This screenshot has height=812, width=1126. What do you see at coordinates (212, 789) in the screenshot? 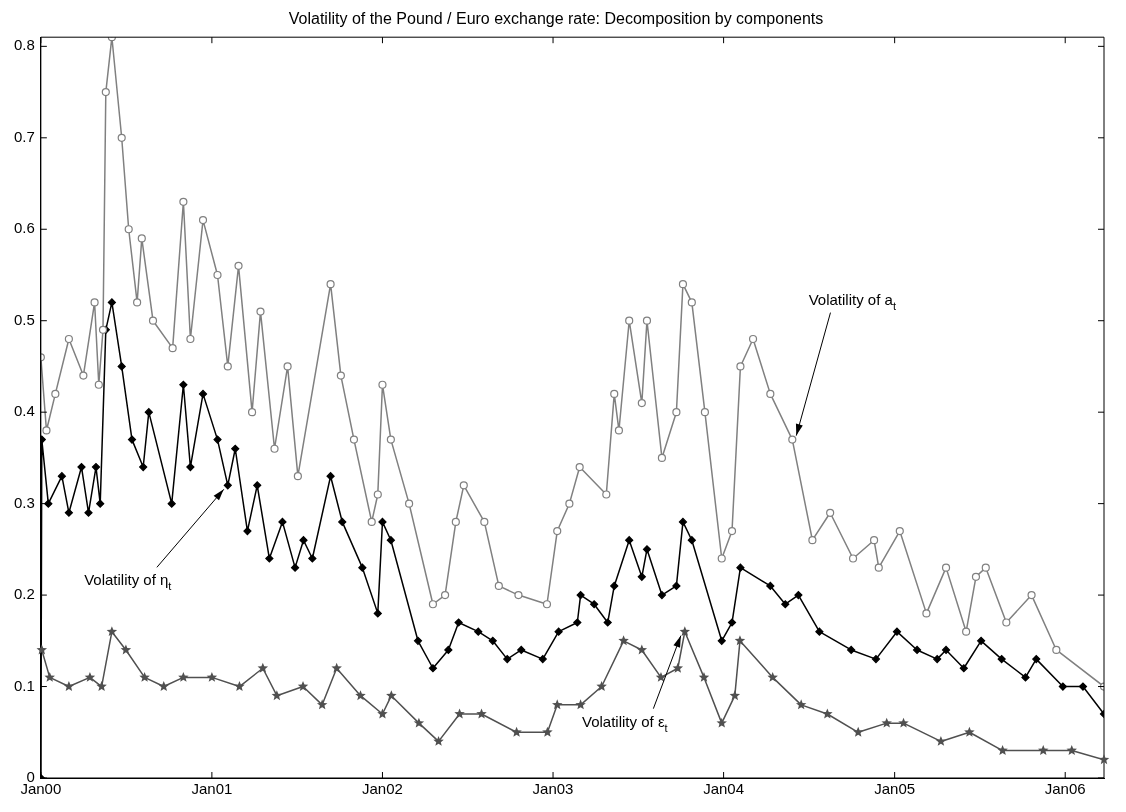
I see `x-tick-label: Jan01` at bounding box center [212, 789].